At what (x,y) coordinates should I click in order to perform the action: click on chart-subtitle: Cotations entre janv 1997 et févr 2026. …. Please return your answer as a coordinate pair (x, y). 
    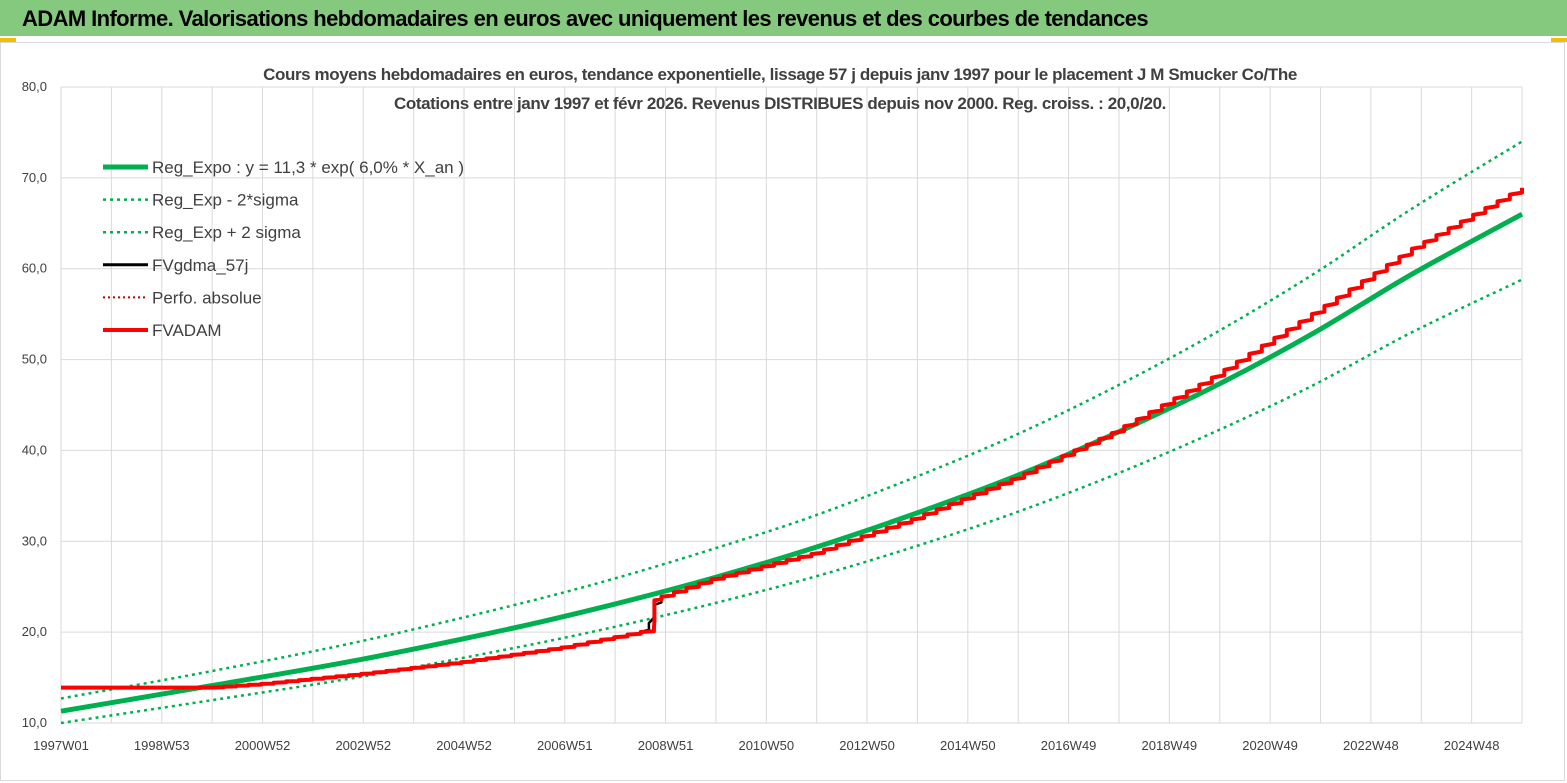
    Looking at the image, I should click on (780, 103).